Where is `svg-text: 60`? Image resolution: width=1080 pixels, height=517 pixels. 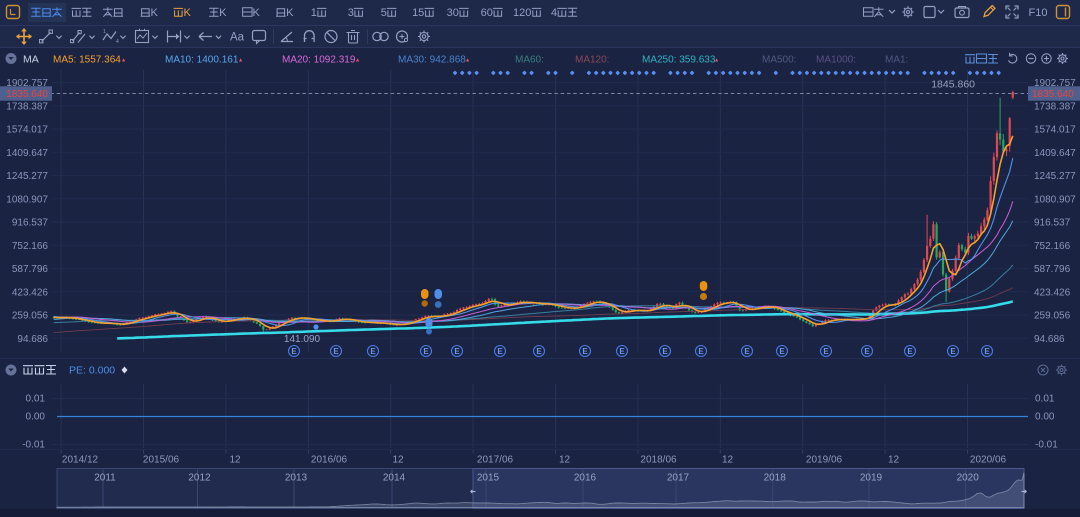 svg-text: 60 is located at coordinates (487, 13).